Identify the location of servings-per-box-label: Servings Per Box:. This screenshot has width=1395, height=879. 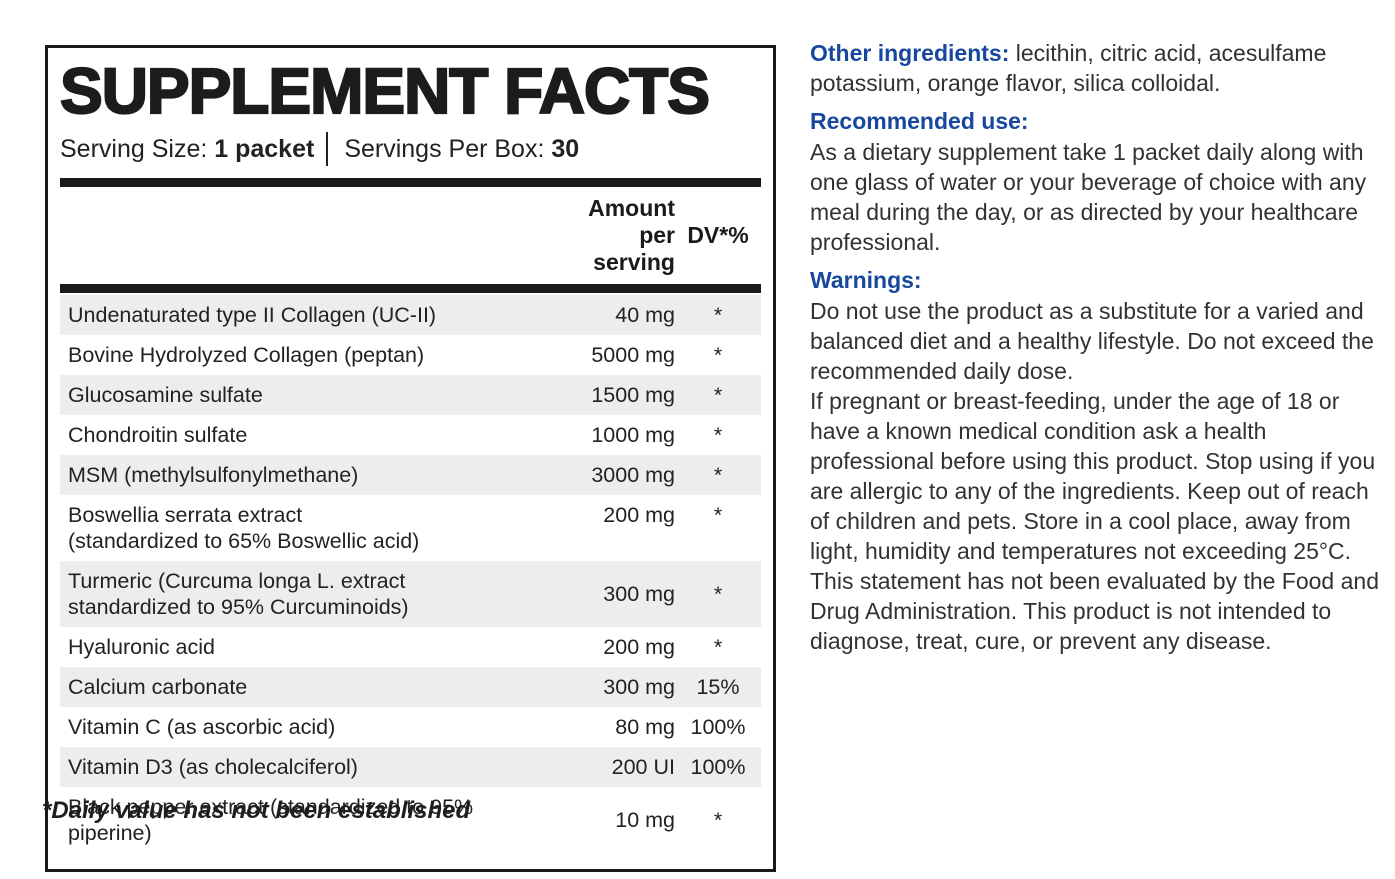
(444, 148).